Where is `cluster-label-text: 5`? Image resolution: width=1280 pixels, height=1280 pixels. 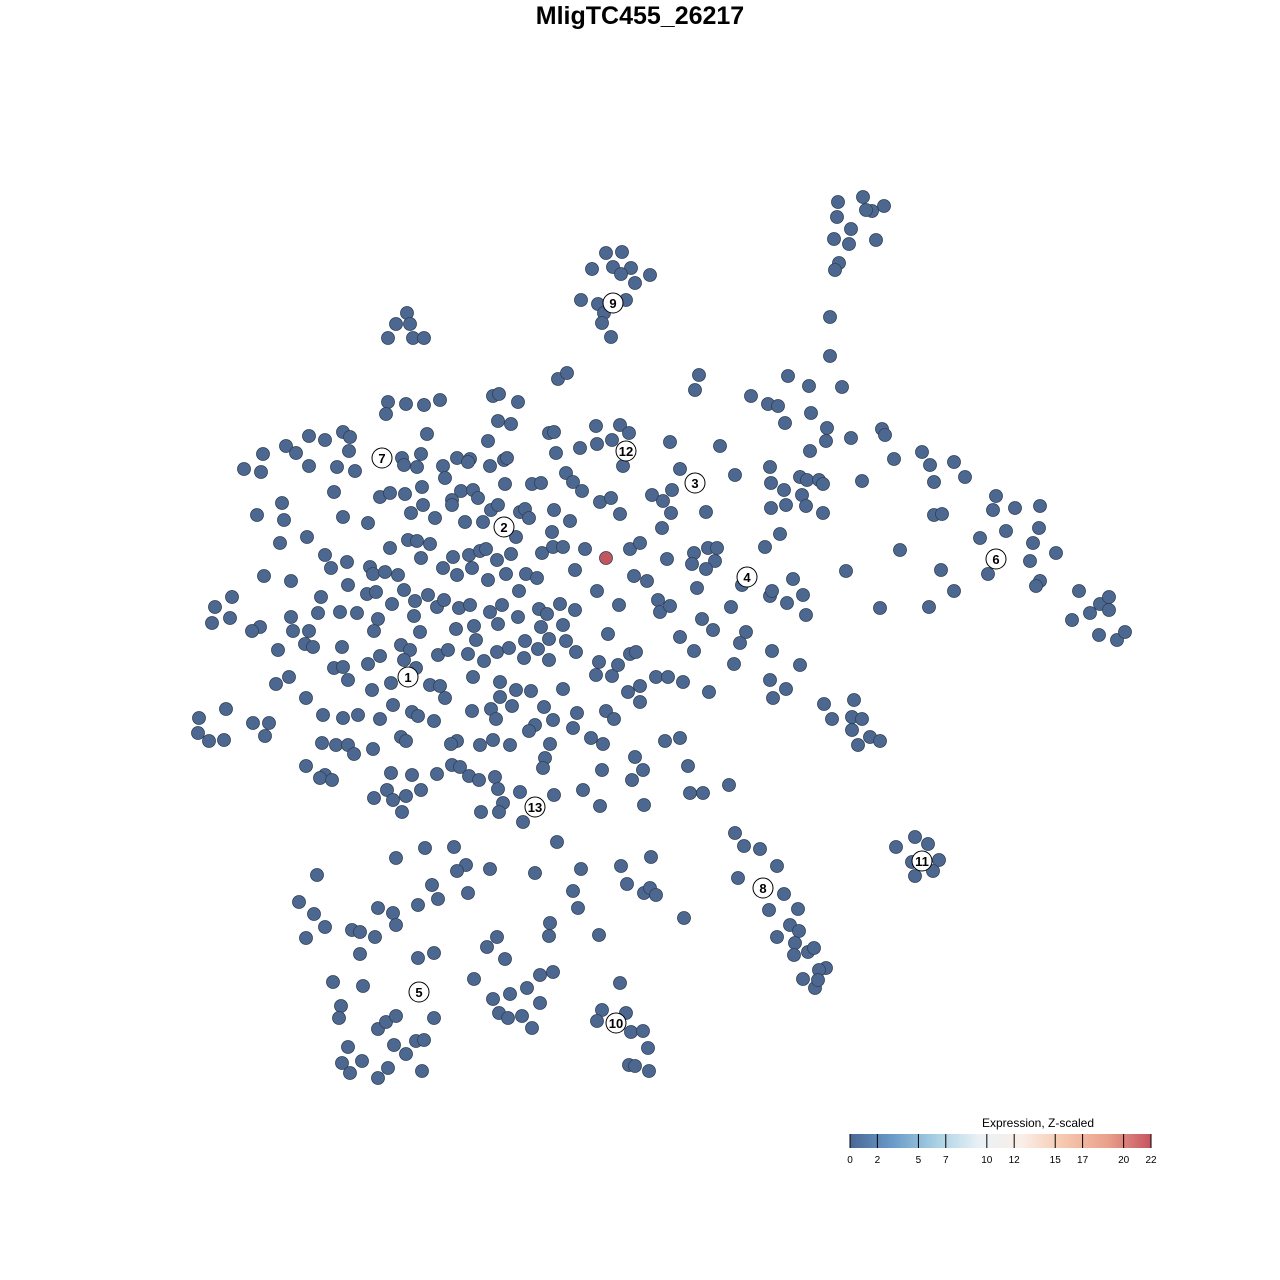
cluster-label-text: 5 is located at coordinates (418, 992).